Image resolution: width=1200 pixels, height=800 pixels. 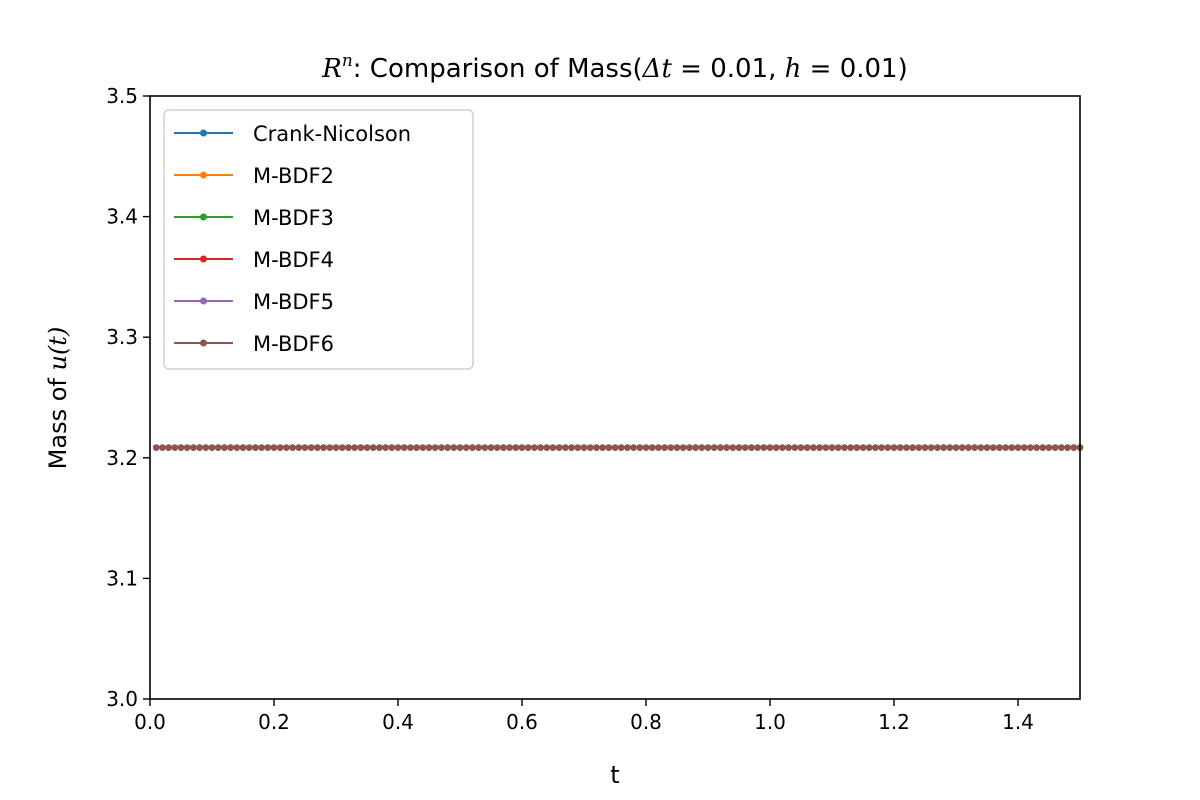 What do you see at coordinates (122, 96) in the screenshot?
I see `y-tick-label: 3.5` at bounding box center [122, 96].